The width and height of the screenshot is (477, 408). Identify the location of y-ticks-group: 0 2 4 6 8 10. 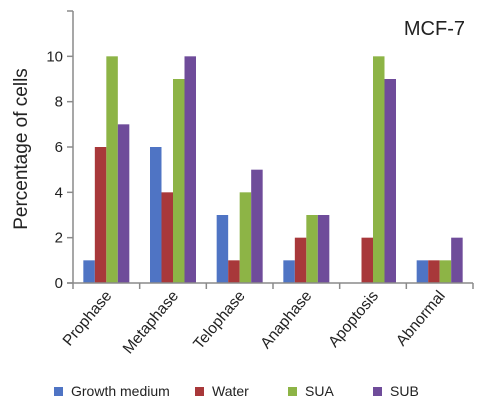
(59, 151).